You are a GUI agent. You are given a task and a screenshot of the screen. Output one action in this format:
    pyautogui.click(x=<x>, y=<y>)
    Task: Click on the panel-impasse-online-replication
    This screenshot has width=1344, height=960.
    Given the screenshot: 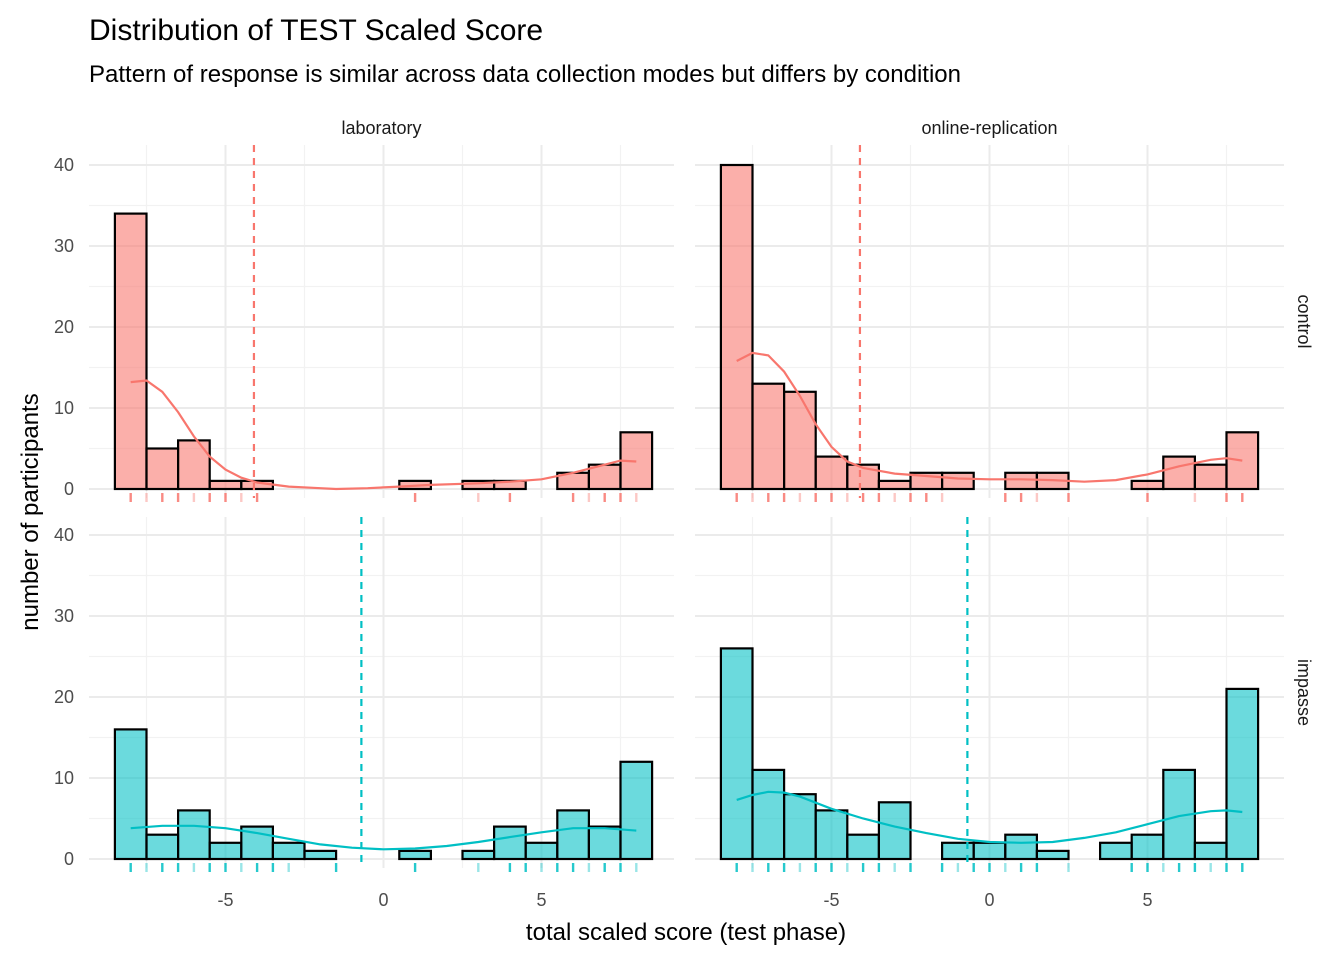 What is the action you would take?
    pyautogui.click(x=989, y=694)
    